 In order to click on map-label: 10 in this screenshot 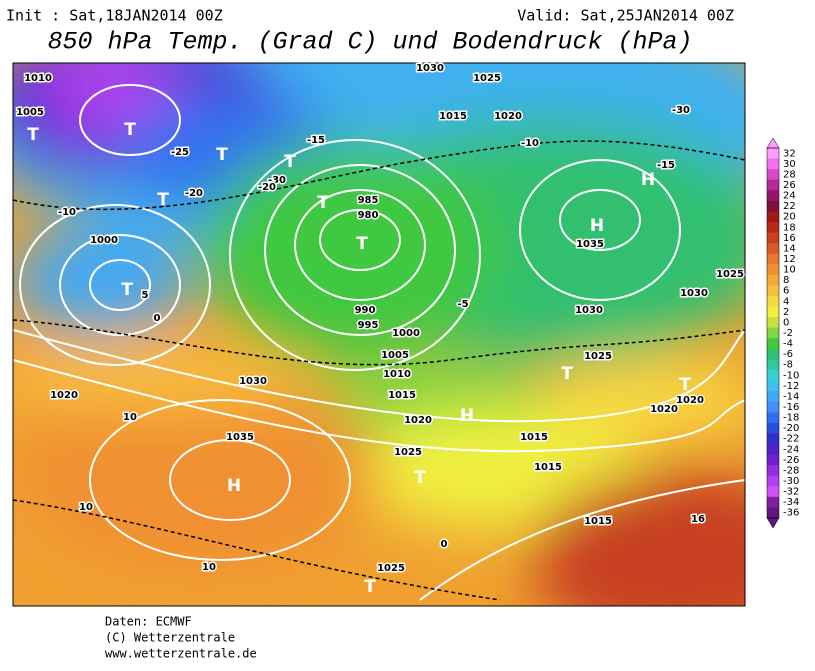, I will do `click(86, 507)`.